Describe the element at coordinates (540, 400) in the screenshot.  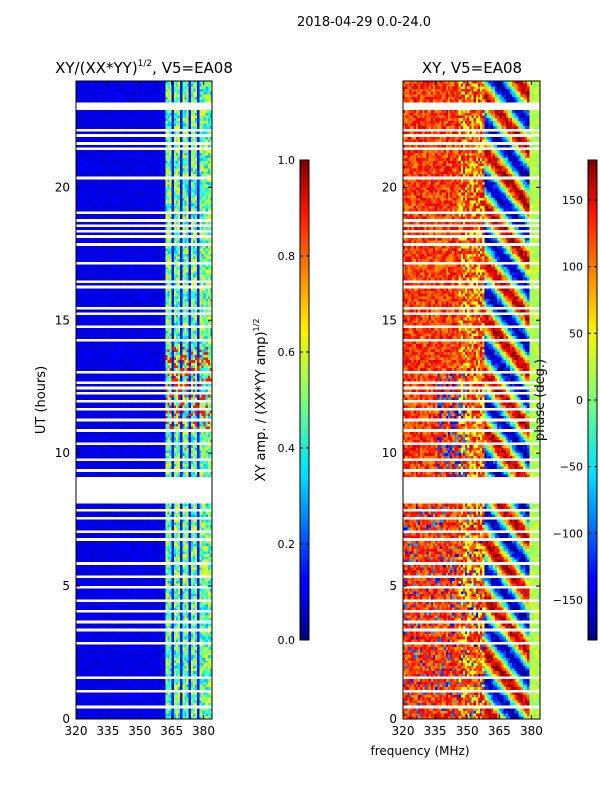
I see `phase-colorbar-label: phase (deg.)` at that location.